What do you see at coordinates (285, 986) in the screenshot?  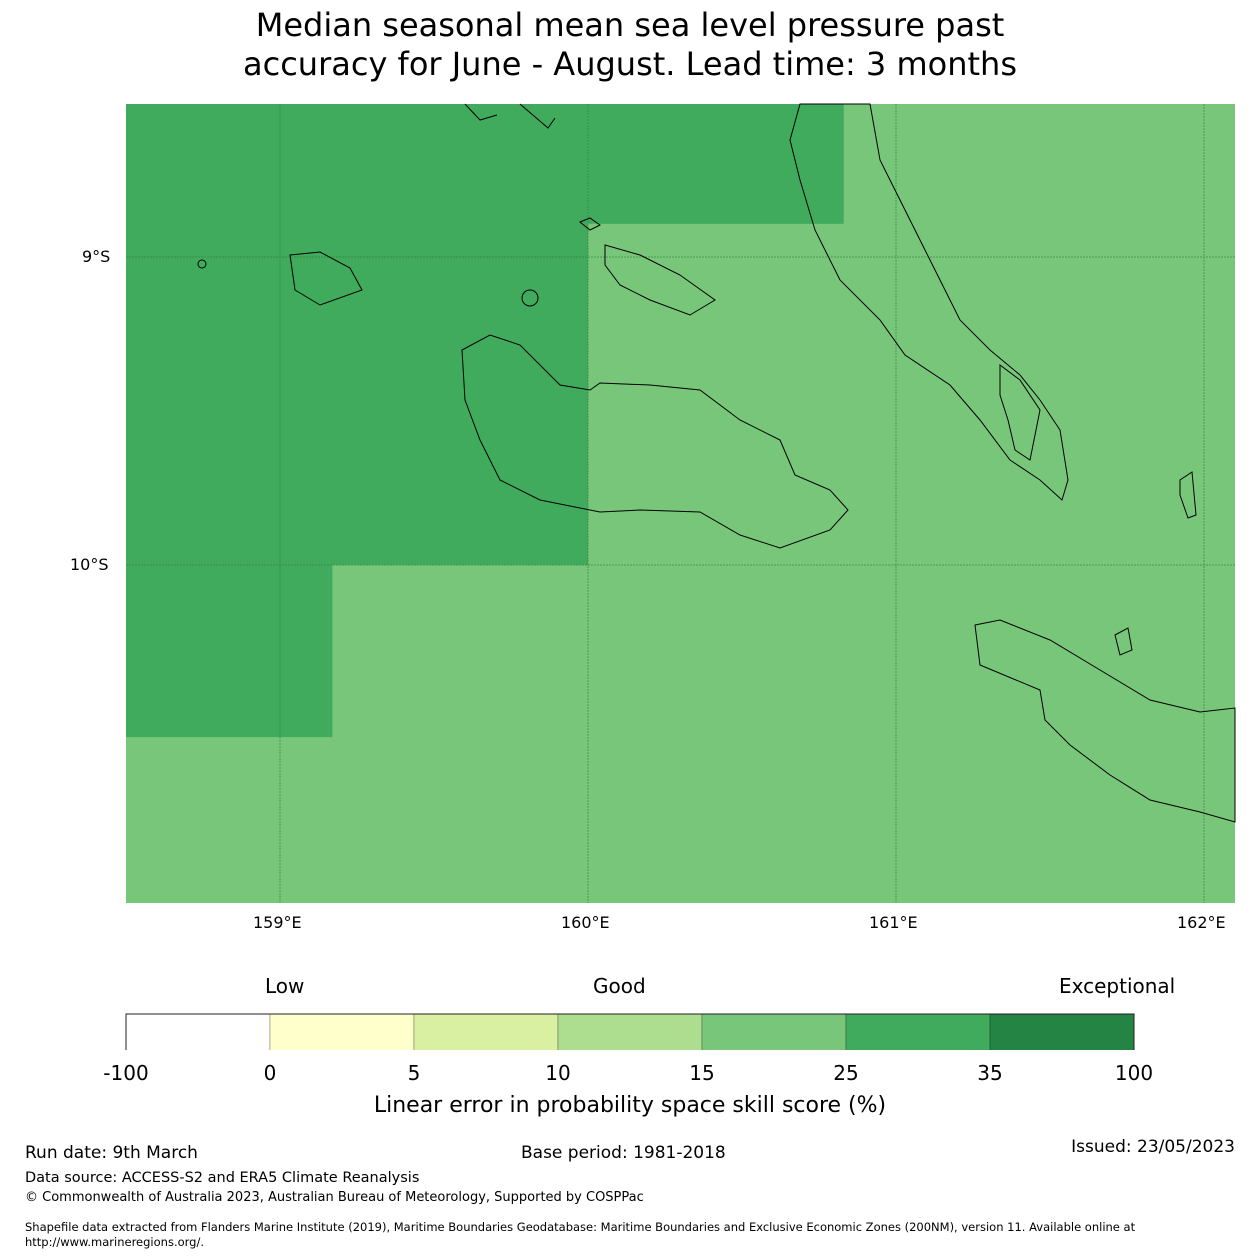 I see `colorbar-low-label: Low` at bounding box center [285, 986].